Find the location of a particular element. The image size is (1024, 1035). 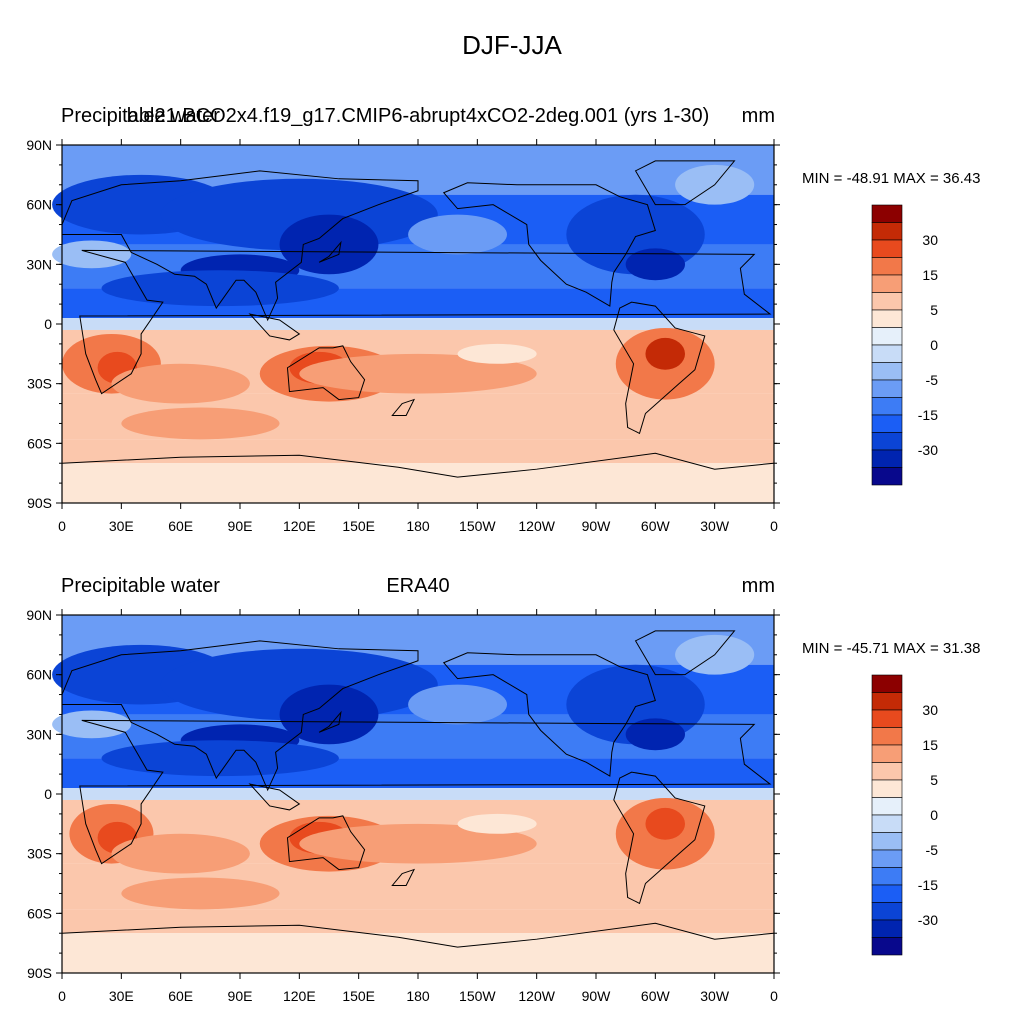

colorbar-label: -30 is located at coordinates (928, 920).